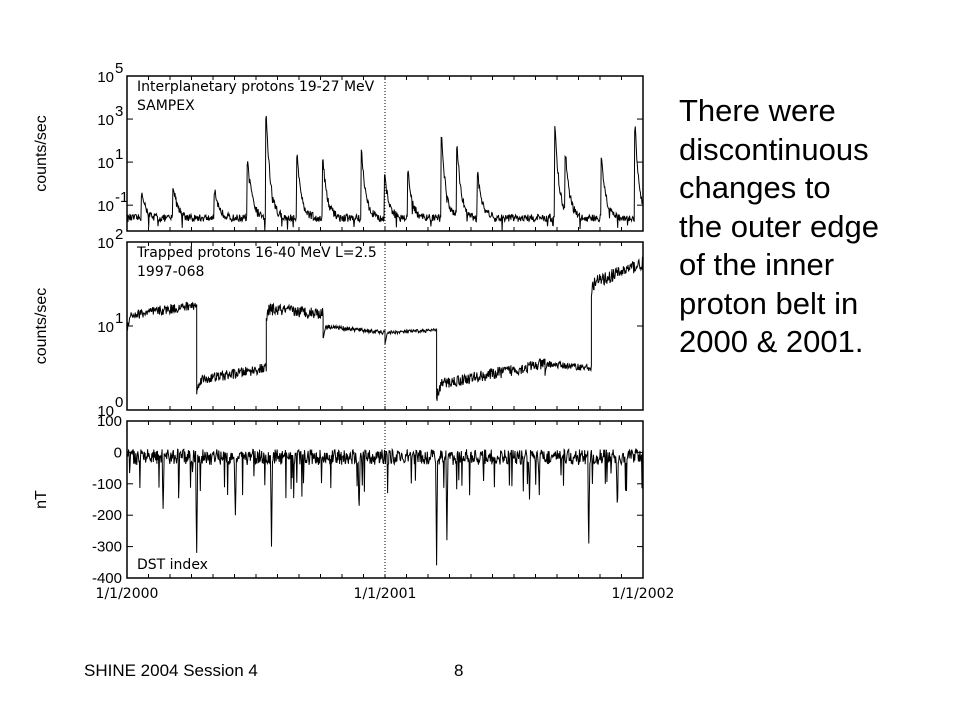 The image size is (960, 720). What do you see at coordinates (643, 594) in the screenshot?
I see `x-tick-label: 1/1/2002` at bounding box center [643, 594].